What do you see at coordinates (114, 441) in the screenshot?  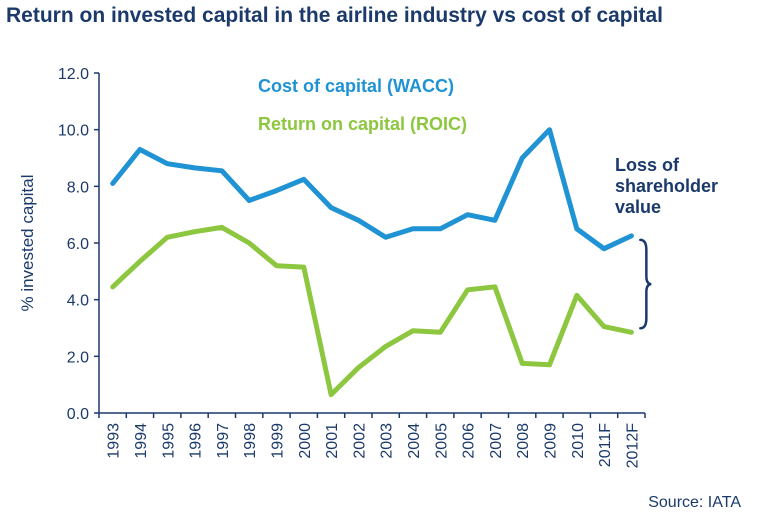 I see `x-tick-label: 1993` at bounding box center [114, 441].